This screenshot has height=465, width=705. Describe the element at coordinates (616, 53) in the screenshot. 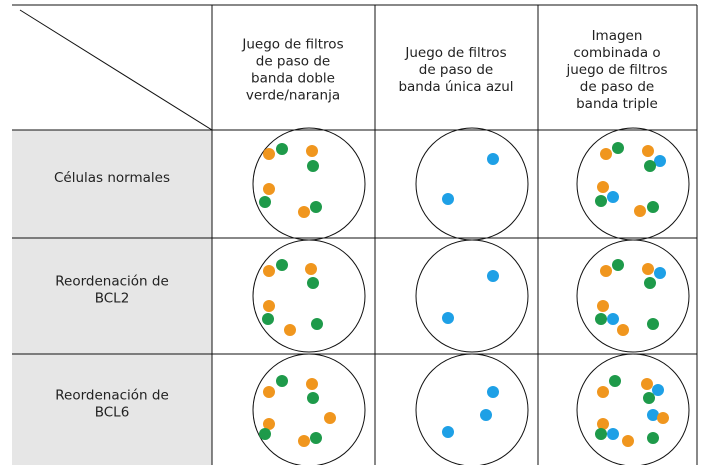

I see `column-header: combinada o` at that location.